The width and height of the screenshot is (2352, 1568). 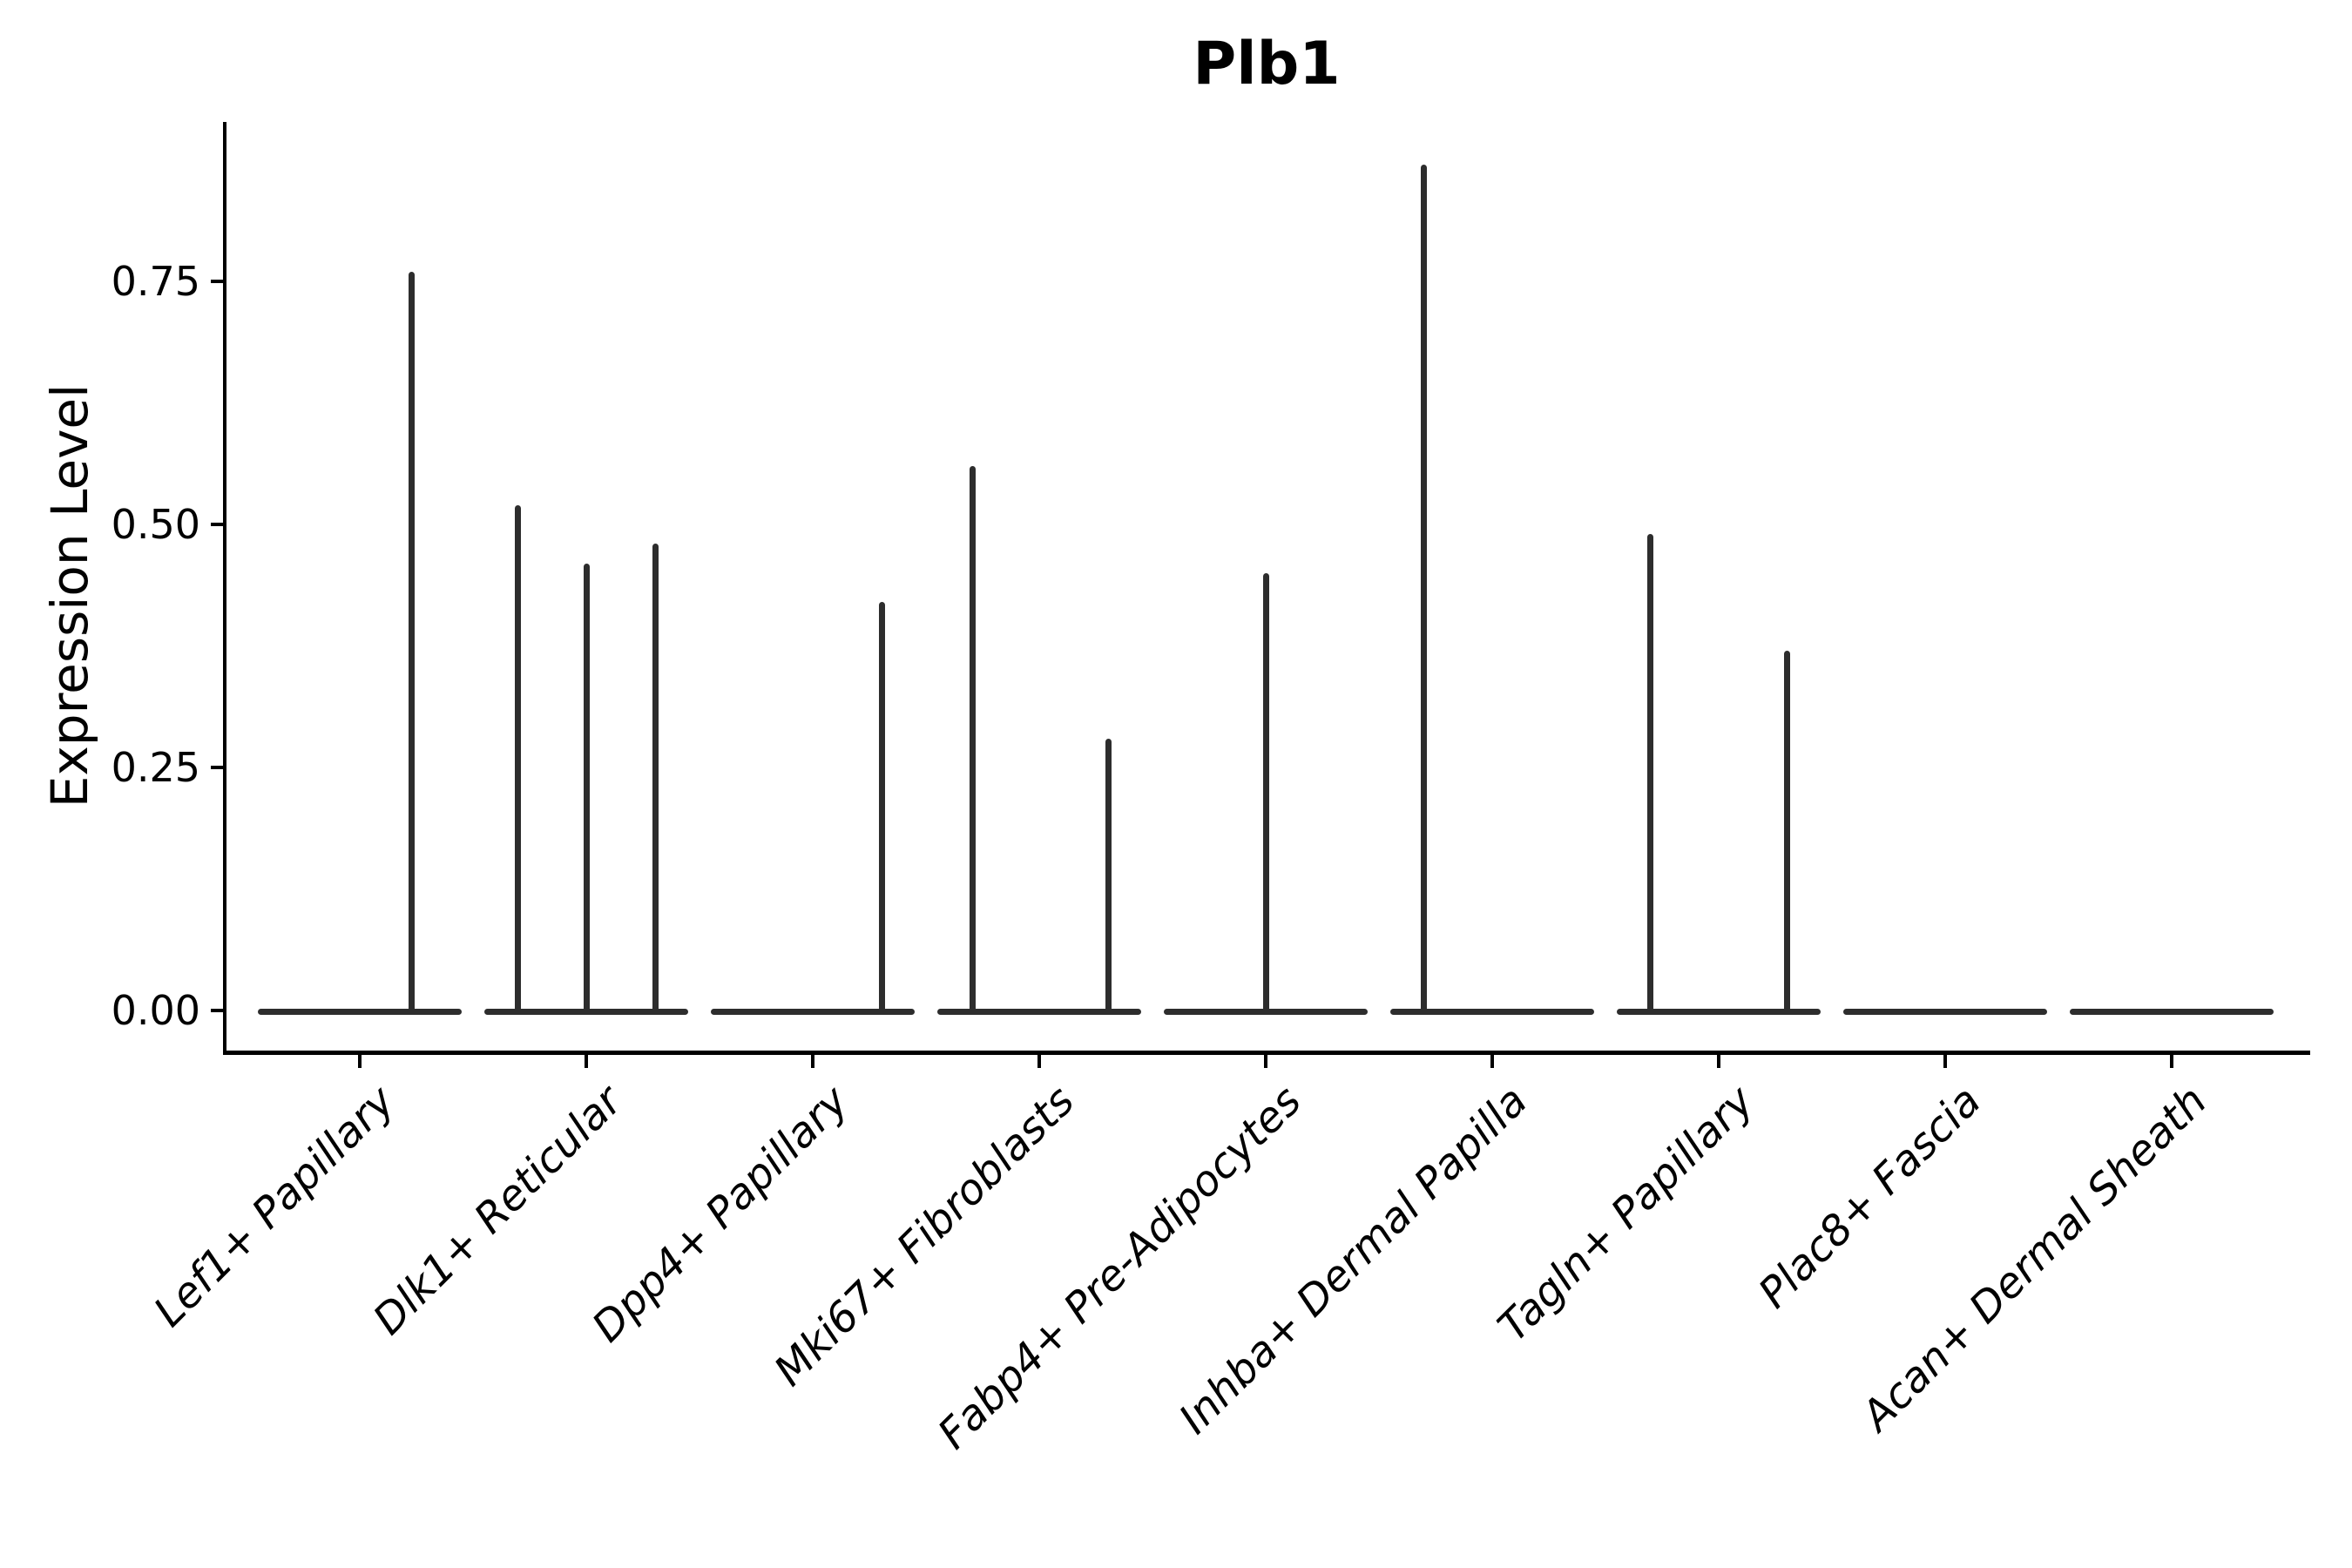 I want to click on x-tick-label: Lef1+ Papillary, so click(x=275, y=1206).